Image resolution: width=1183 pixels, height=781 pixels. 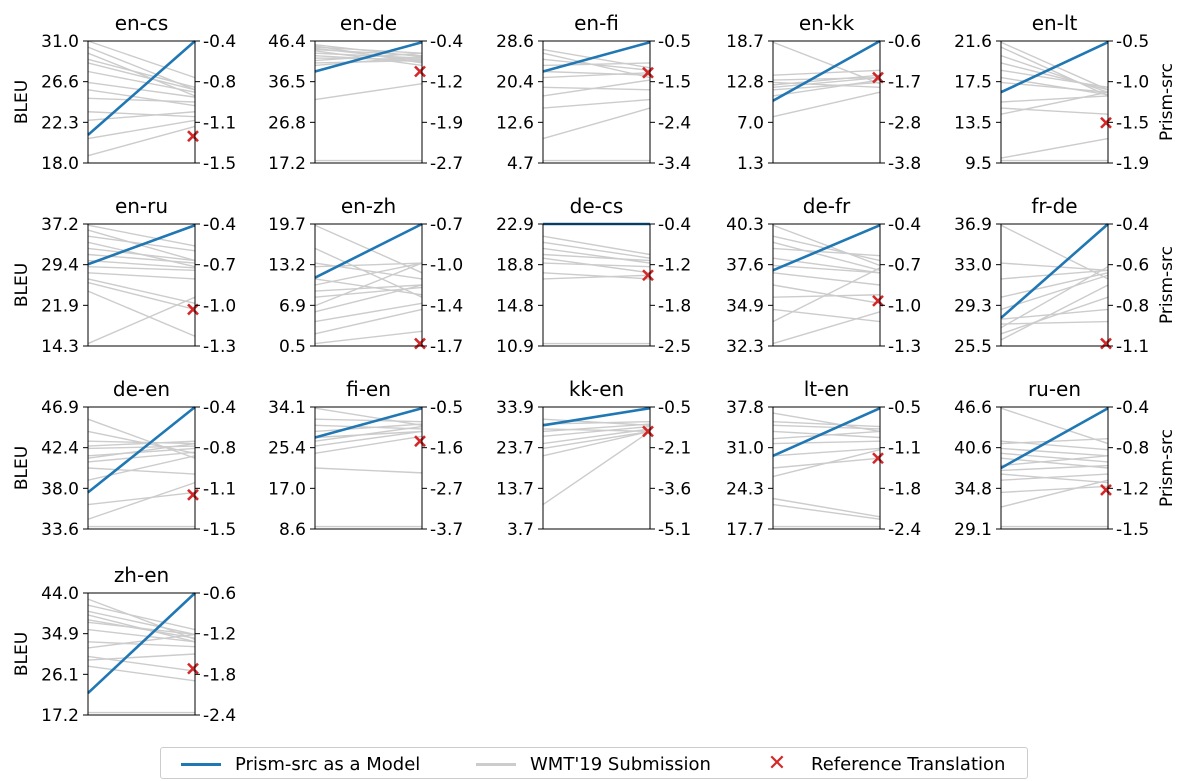 I want to click on left-tick-label: 33.9, so click(x=515, y=408).